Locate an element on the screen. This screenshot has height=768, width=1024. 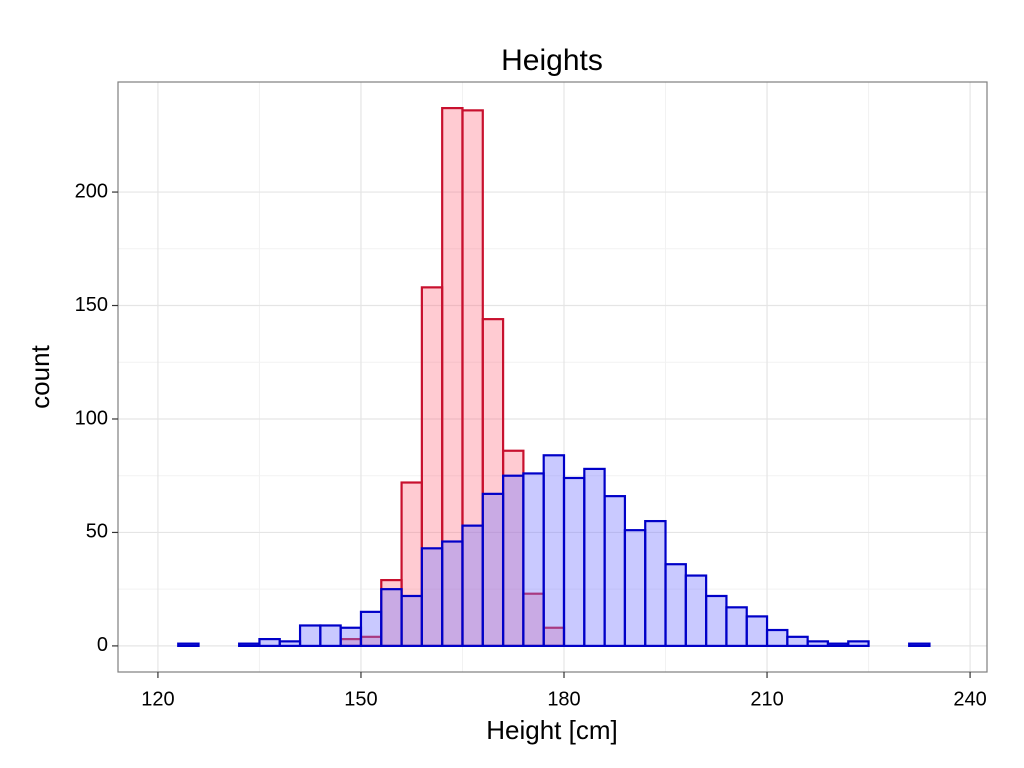
x-tick-label: 180 is located at coordinates (563, 699).